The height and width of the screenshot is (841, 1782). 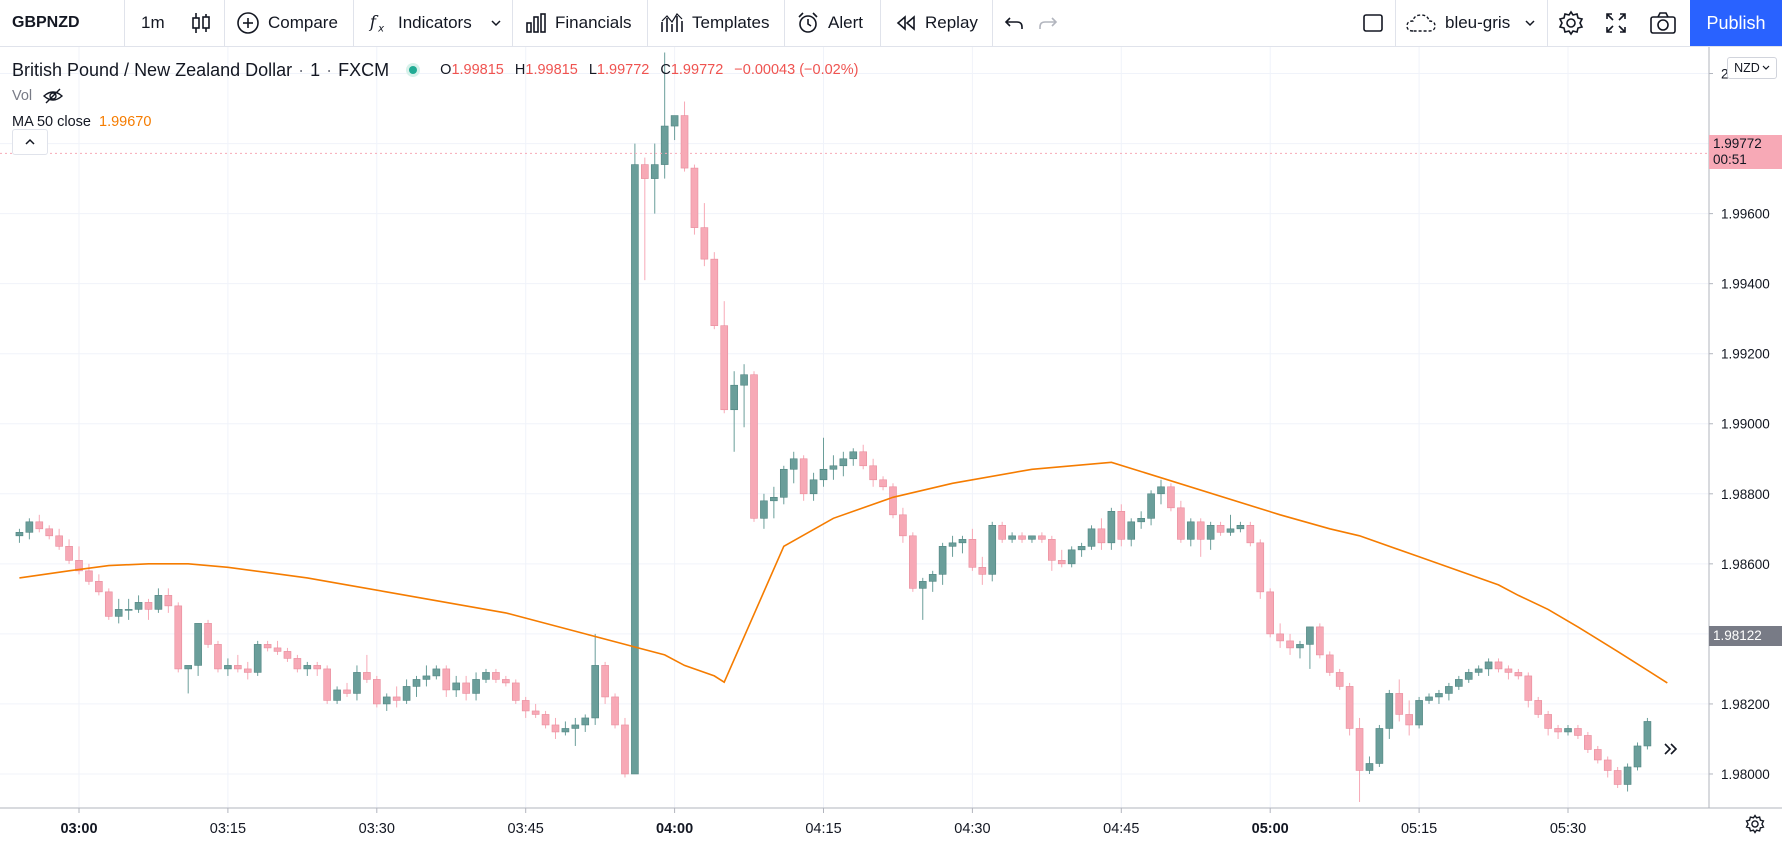 What do you see at coordinates (1018, 23) in the screenshot?
I see `undo-button` at bounding box center [1018, 23].